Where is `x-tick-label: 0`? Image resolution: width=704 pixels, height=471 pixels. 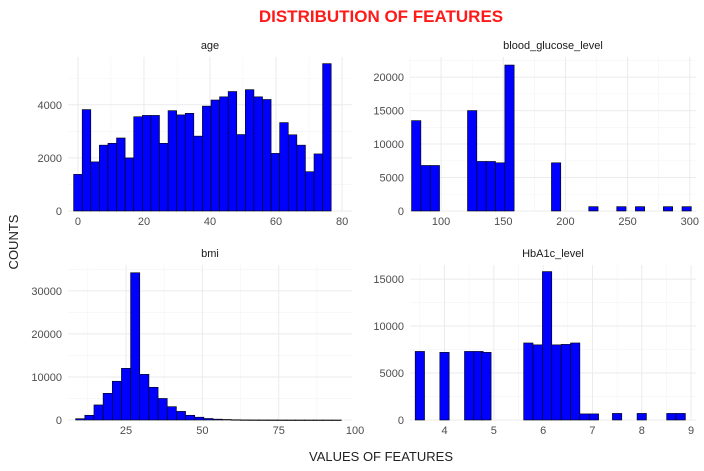
x-tick-label: 0 is located at coordinates (78, 222).